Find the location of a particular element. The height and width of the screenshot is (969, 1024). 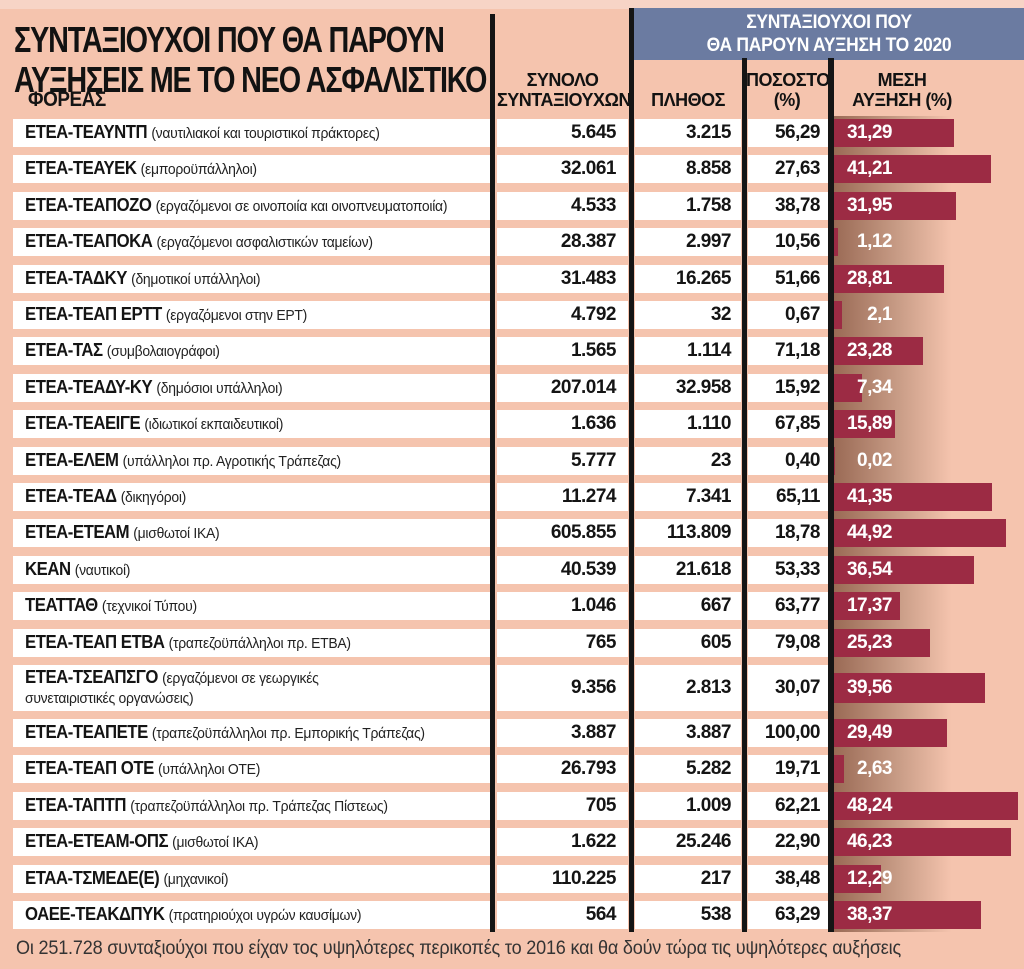

total-value: 1.636 is located at coordinates (593, 424).